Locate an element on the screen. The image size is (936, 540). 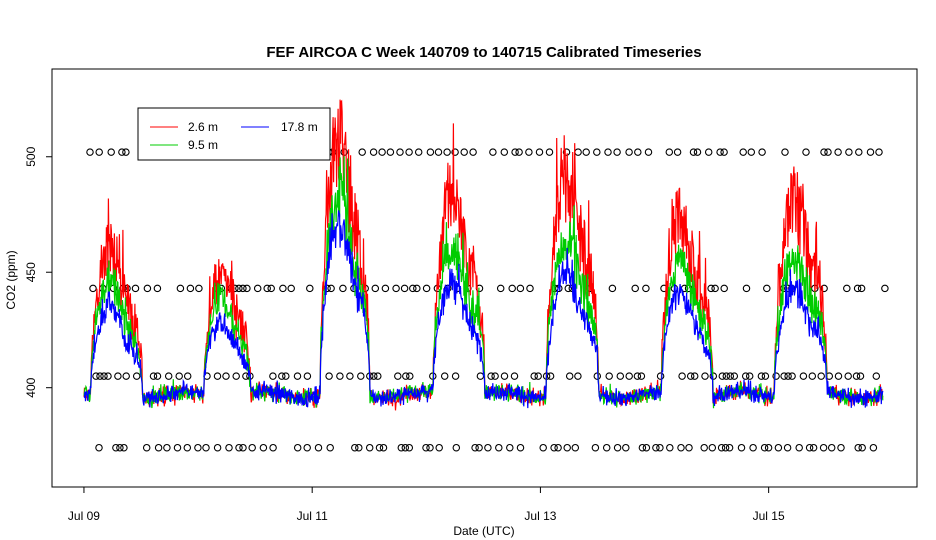
y-axis-label: CO2 (ppm) is located at coordinates (11, 279).